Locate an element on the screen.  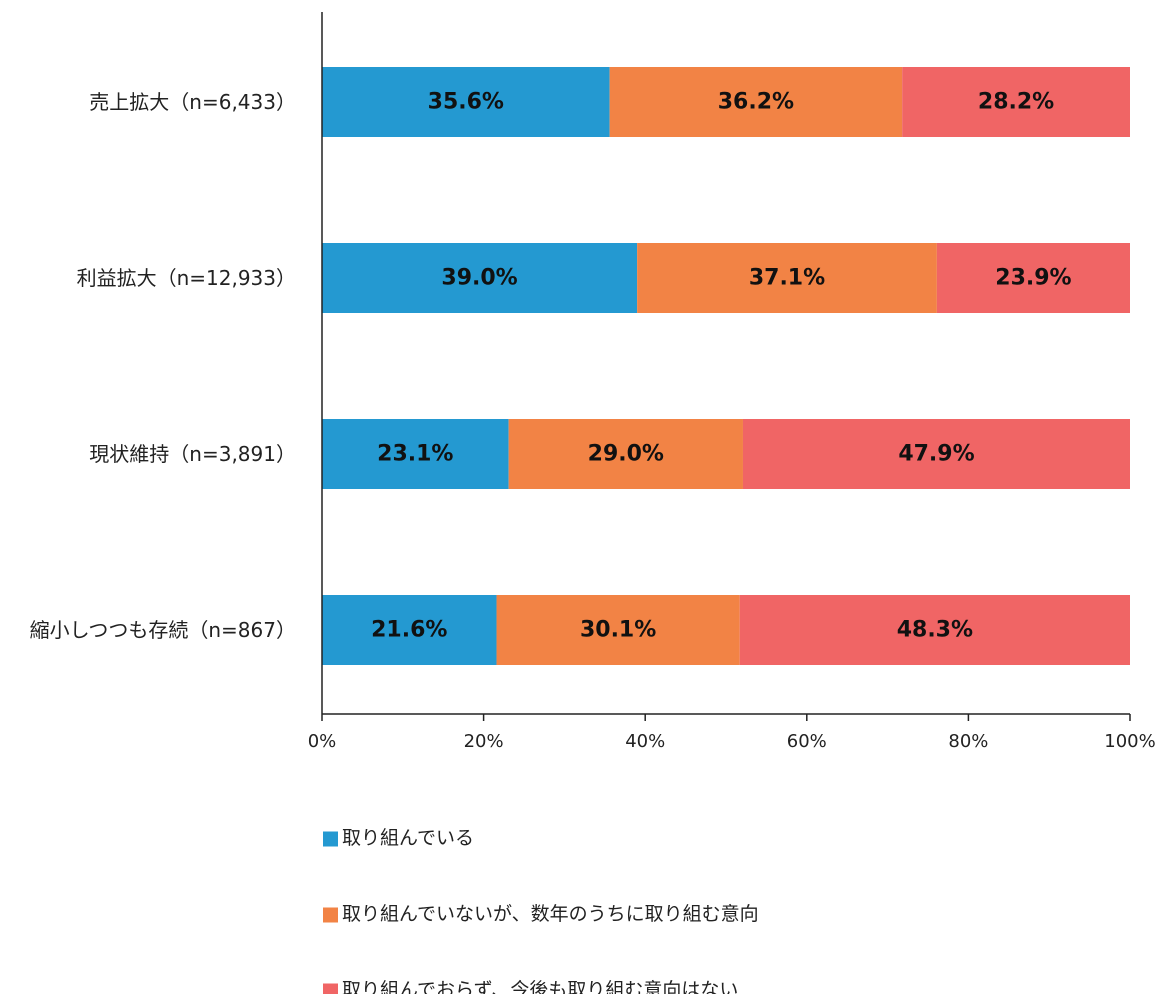
bar-value-label: 21.6% is located at coordinates (409, 630).